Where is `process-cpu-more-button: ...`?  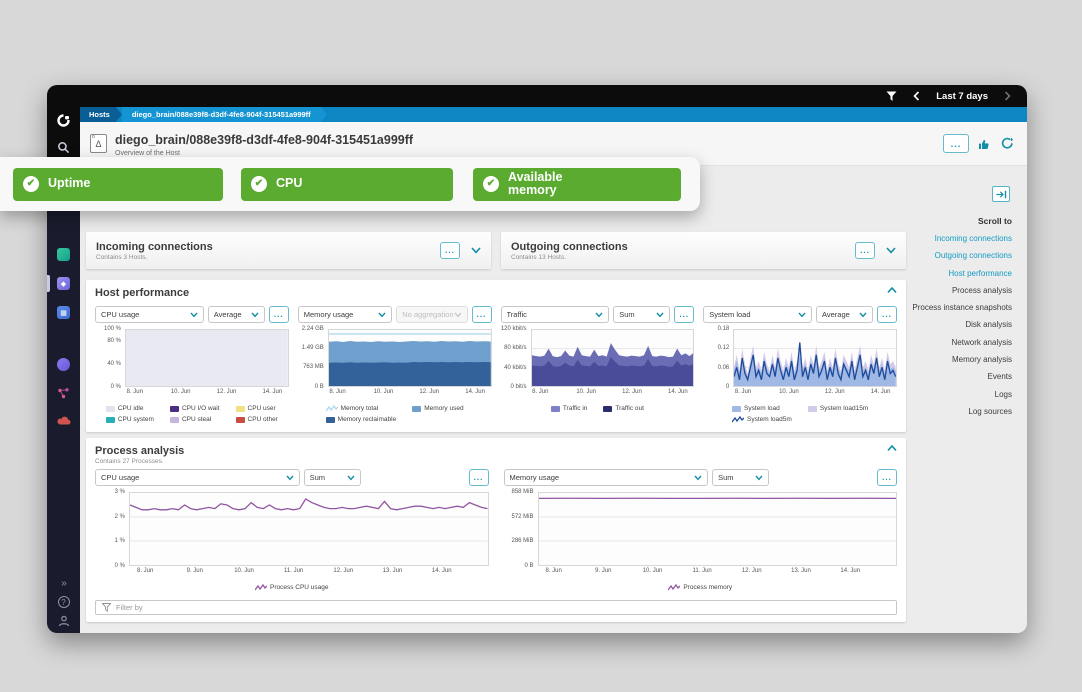 process-cpu-more-button: ... is located at coordinates (478, 477).